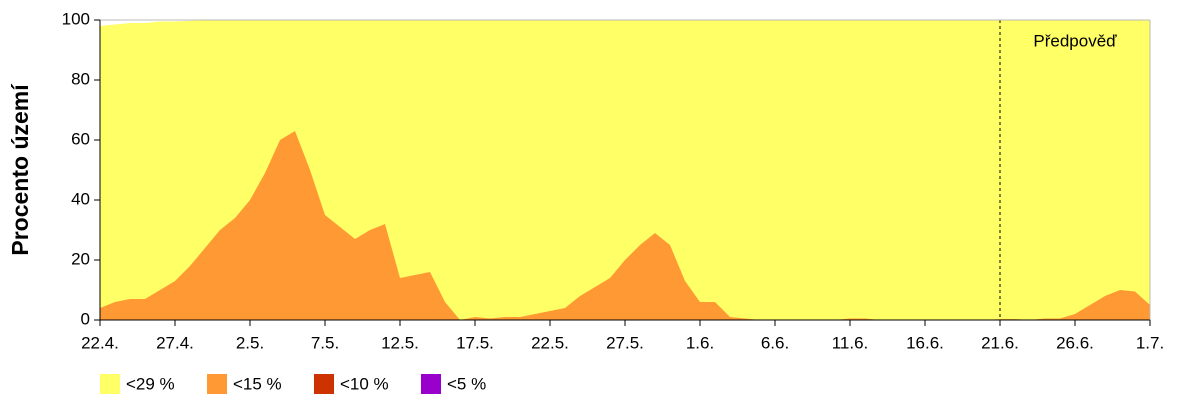 The height and width of the screenshot is (400, 1200). What do you see at coordinates (1075, 40) in the screenshot?
I see `forecast-label: Předpověď` at bounding box center [1075, 40].